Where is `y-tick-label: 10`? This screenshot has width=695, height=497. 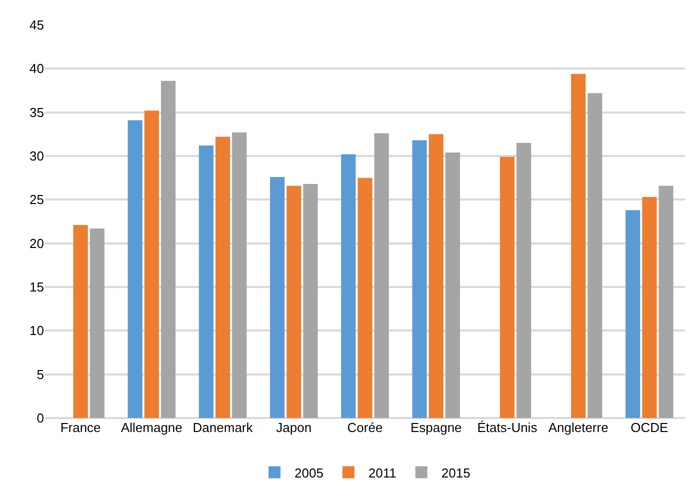 y-tick-label: 10 is located at coordinates (37, 330).